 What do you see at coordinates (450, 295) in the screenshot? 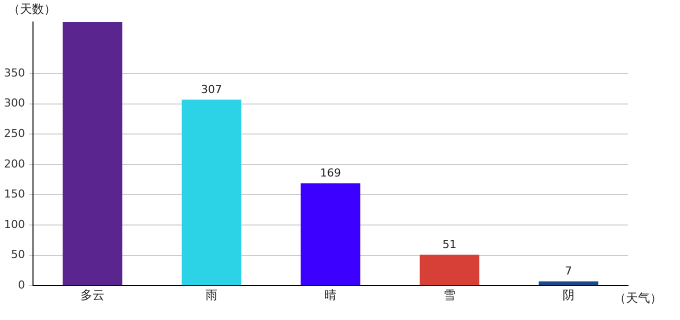
I see `x-tick-label: 雪` at bounding box center [450, 295].